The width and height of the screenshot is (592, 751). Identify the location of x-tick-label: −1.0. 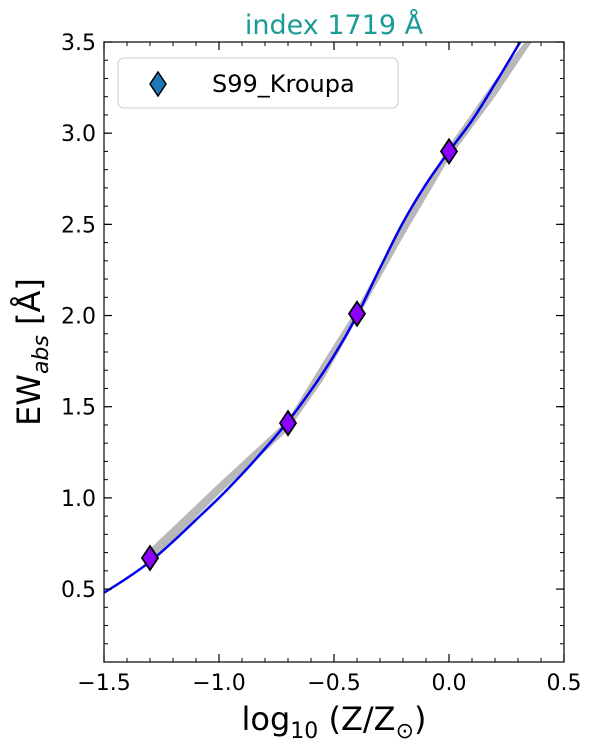
(218, 683).